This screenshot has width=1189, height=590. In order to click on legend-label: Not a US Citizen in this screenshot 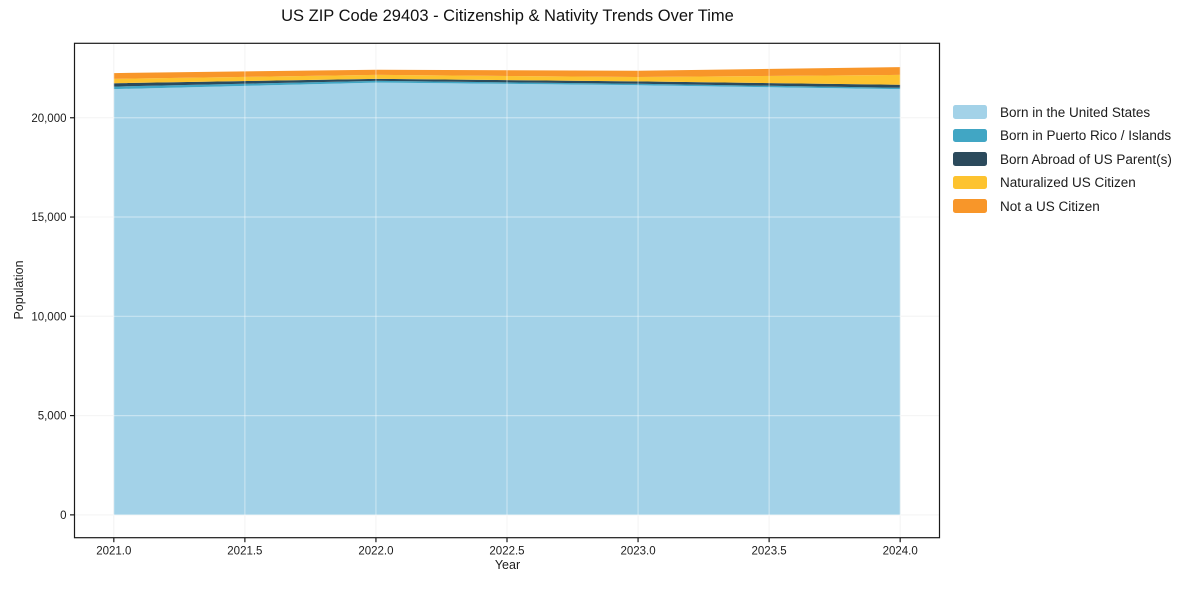, I will do `click(1050, 206)`.